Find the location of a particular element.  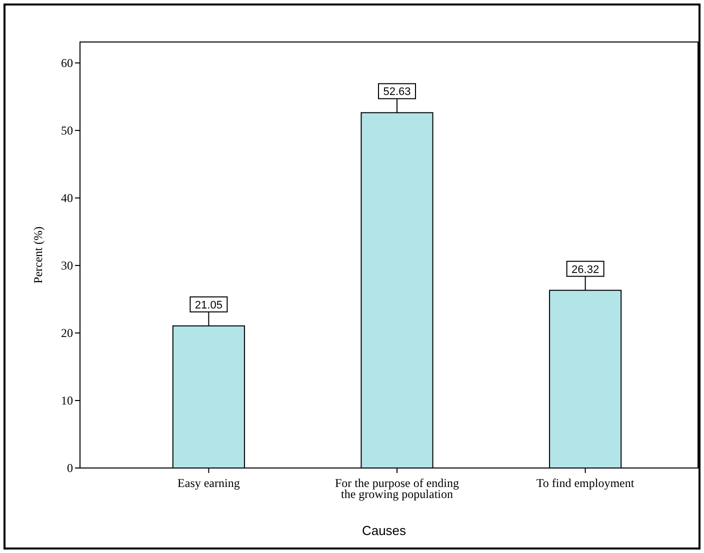

y-tick-label: 10 is located at coordinates (67, 400).